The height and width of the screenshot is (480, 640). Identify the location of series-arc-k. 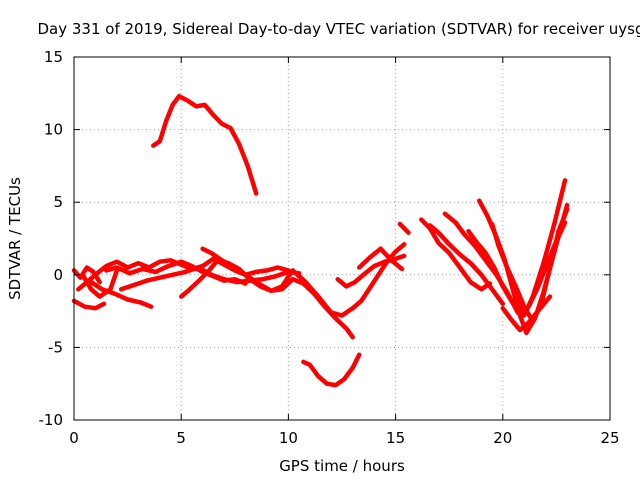
(205, 144).